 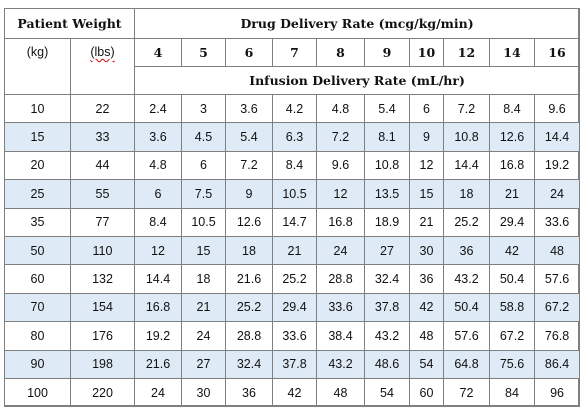 I want to click on weight-lbs-cell: 176, so click(x=102, y=336).